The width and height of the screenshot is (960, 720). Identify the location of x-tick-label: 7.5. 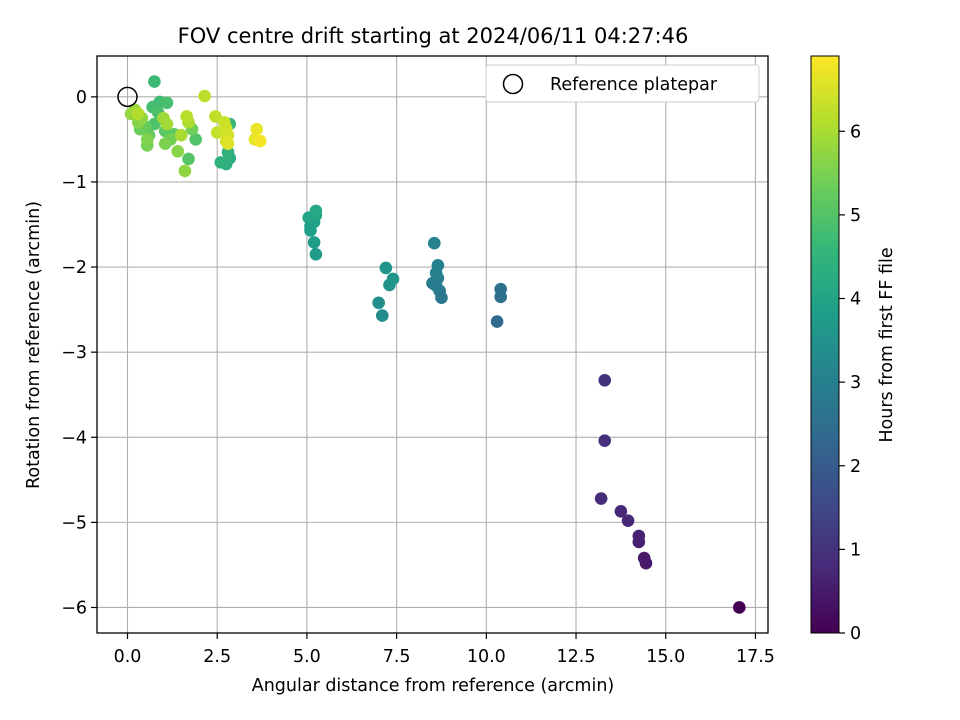
(397, 657).